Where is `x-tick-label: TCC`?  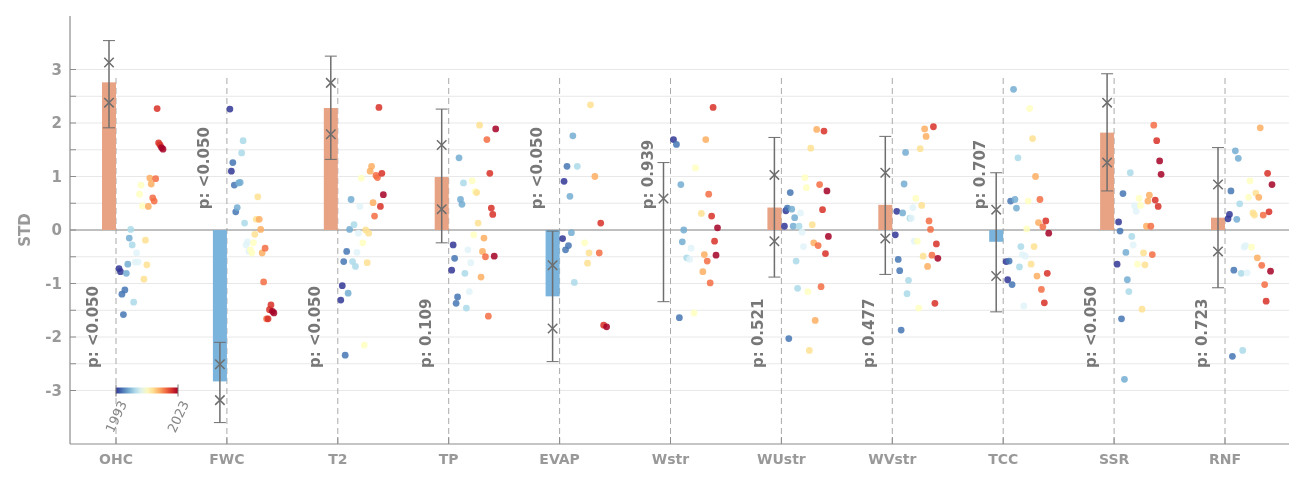 x-tick-label: TCC is located at coordinates (1003, 459).